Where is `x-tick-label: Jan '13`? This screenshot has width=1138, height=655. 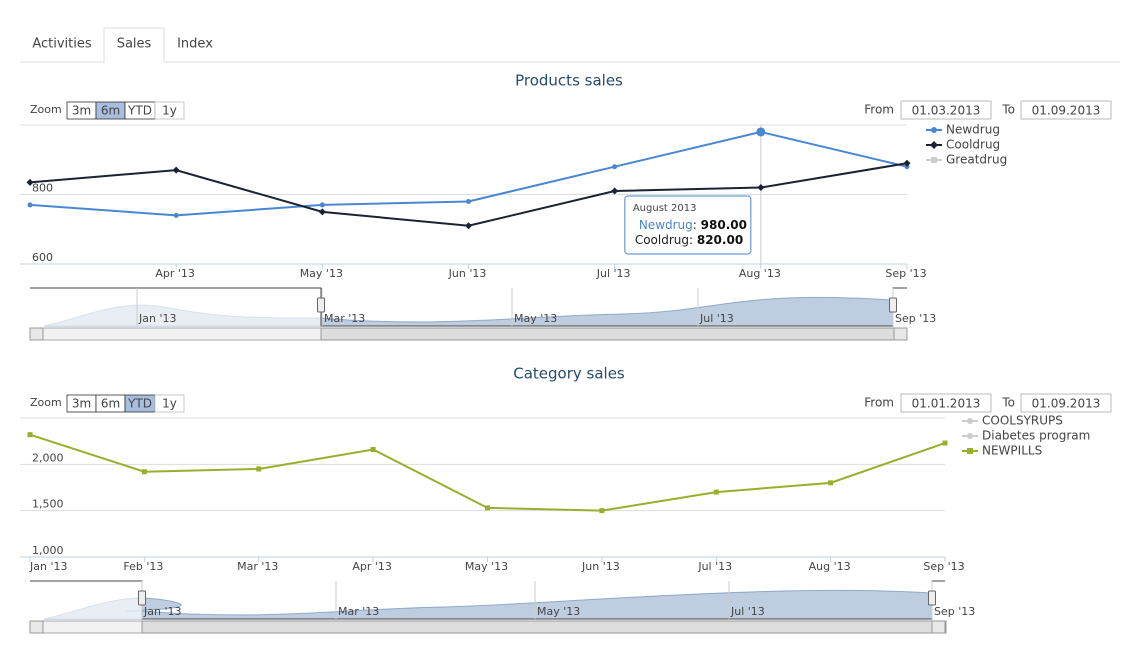 x-tick-label: Jan '13 is located at coordinates (48, 566).